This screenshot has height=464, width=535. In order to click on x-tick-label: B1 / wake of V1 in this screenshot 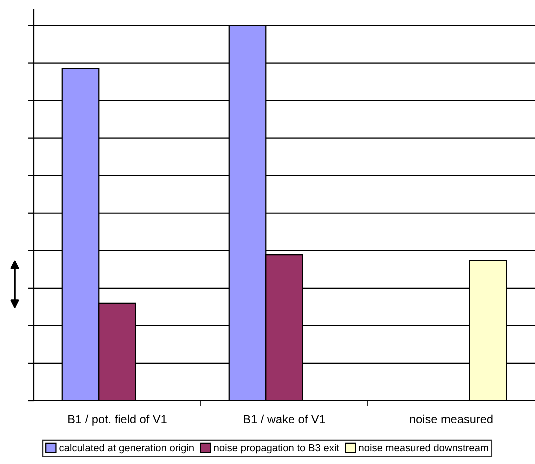, I will do `click(285, 419)`.